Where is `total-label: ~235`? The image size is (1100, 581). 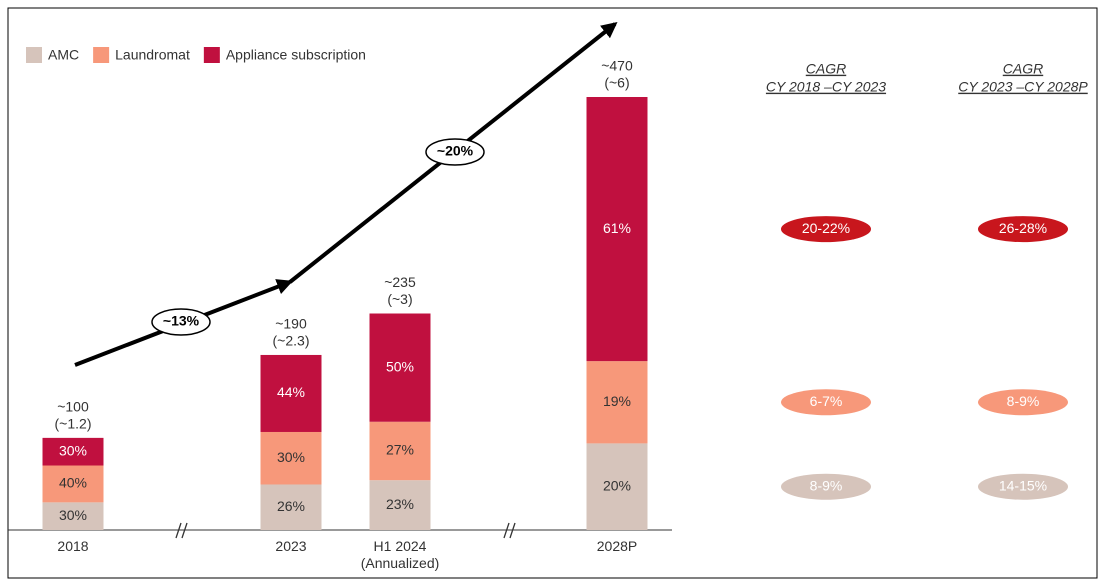
total-label: ~235 is located at coordinates (400, 282).